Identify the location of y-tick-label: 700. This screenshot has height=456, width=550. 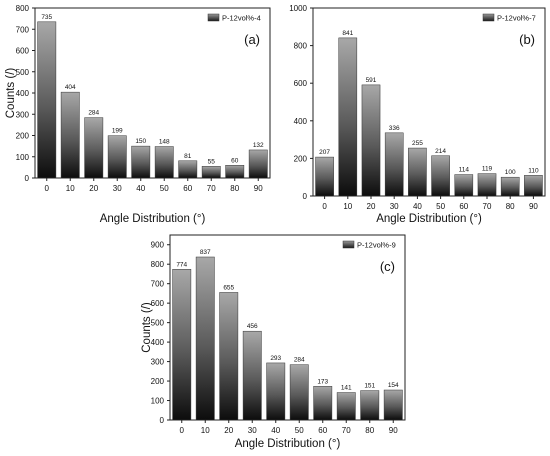
(158, 284).